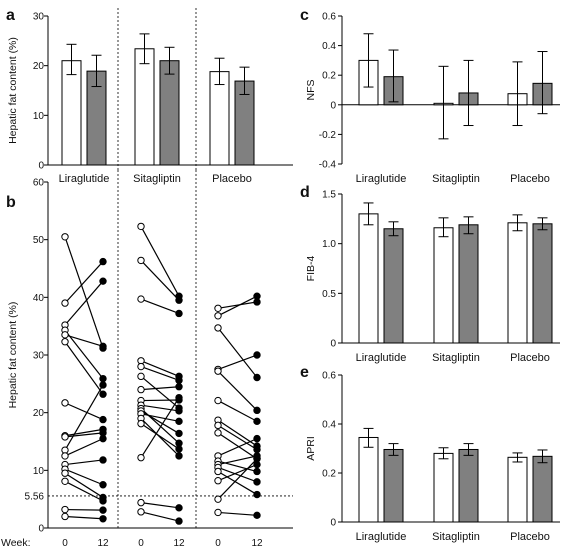 Image resolution: width=567 pixels, height=548 pixels. What do you see at coordinates (169, 113) in the screenshot?
I see `bar-a-sitagliptin-week12` at bounding box center [169, 113].